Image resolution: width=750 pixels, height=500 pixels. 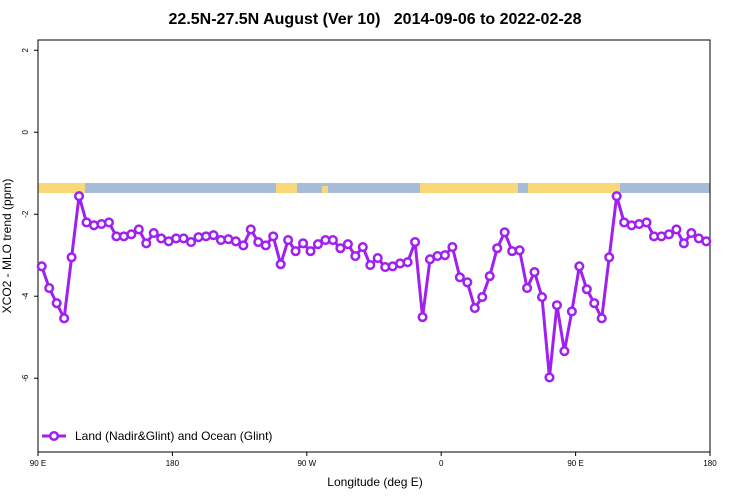 What do you see at coordinates (25, 296) in the screenshot?
I see `y-tick-label: -4` at bounding box center [25, 296].